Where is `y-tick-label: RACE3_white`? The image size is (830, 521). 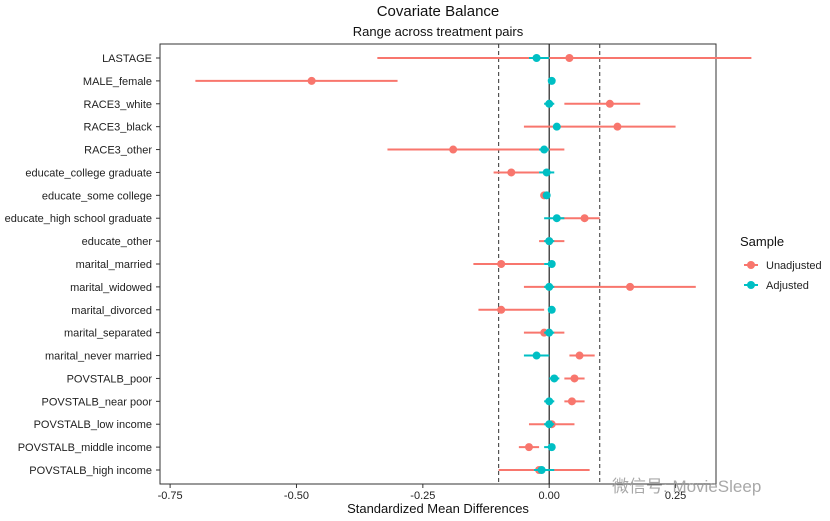 y-tick-label: RACE3_white is located at coordinates (118, 105).